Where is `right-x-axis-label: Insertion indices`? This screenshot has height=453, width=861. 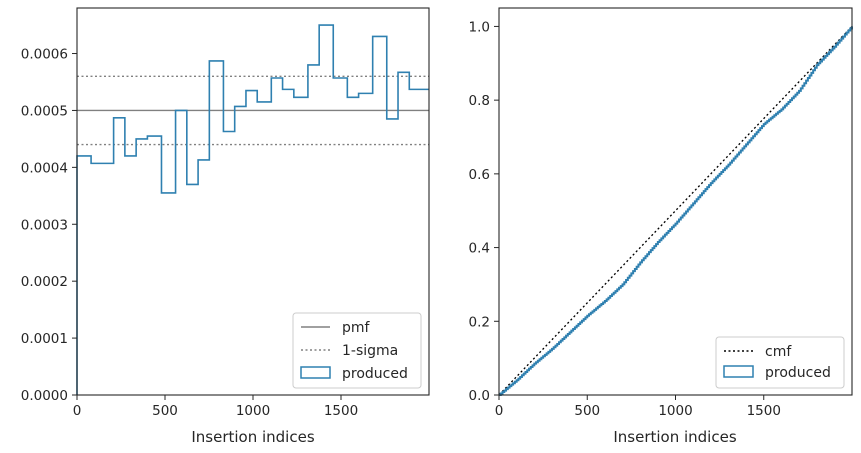
right-x-axis-label: Insertion indices is located at coordinates (674, 437).